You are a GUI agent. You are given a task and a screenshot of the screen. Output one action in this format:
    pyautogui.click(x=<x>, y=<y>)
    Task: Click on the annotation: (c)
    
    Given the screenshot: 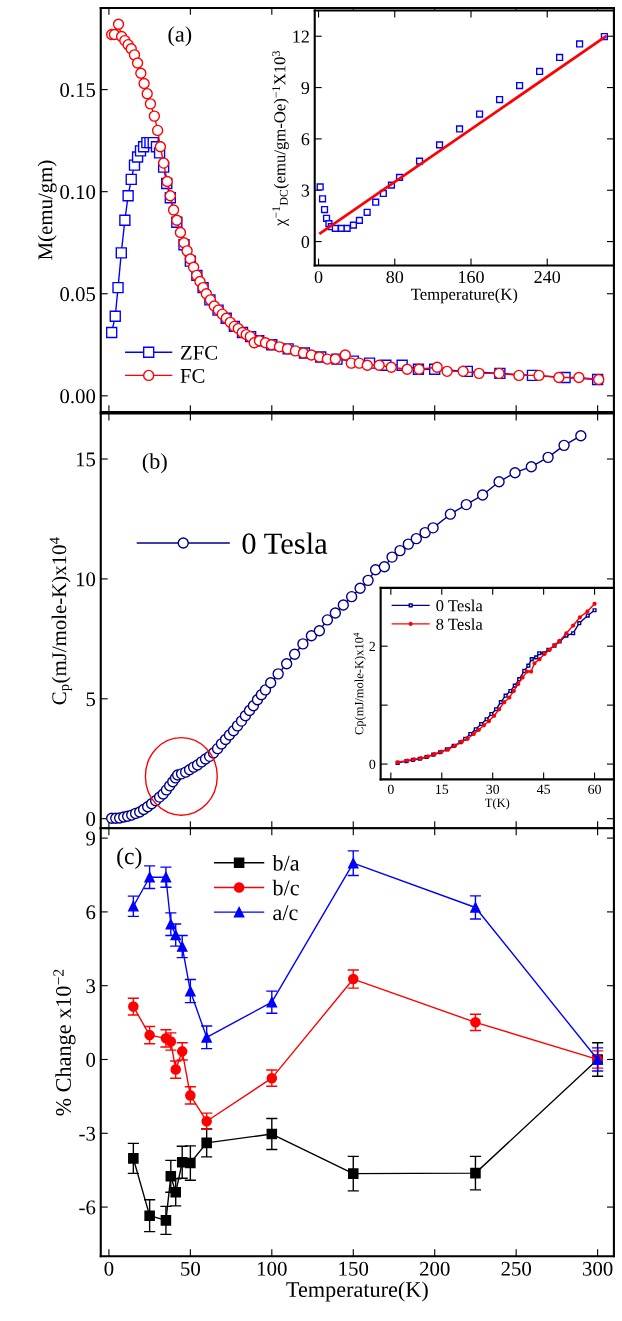 What is the action you would take?
    pyautogui.click(x=129, y=858)
    